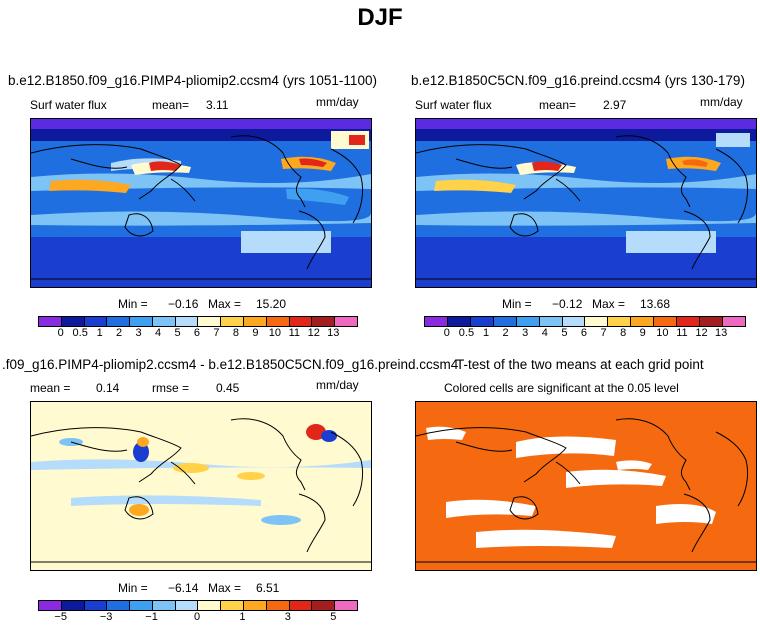 Image resolution: width=760 pixels, height=627 pixels. What do you see at coordinates (721, 102) in the screenshot?
I see `top-right-units: mm/day` at bounding box center [721, 102].